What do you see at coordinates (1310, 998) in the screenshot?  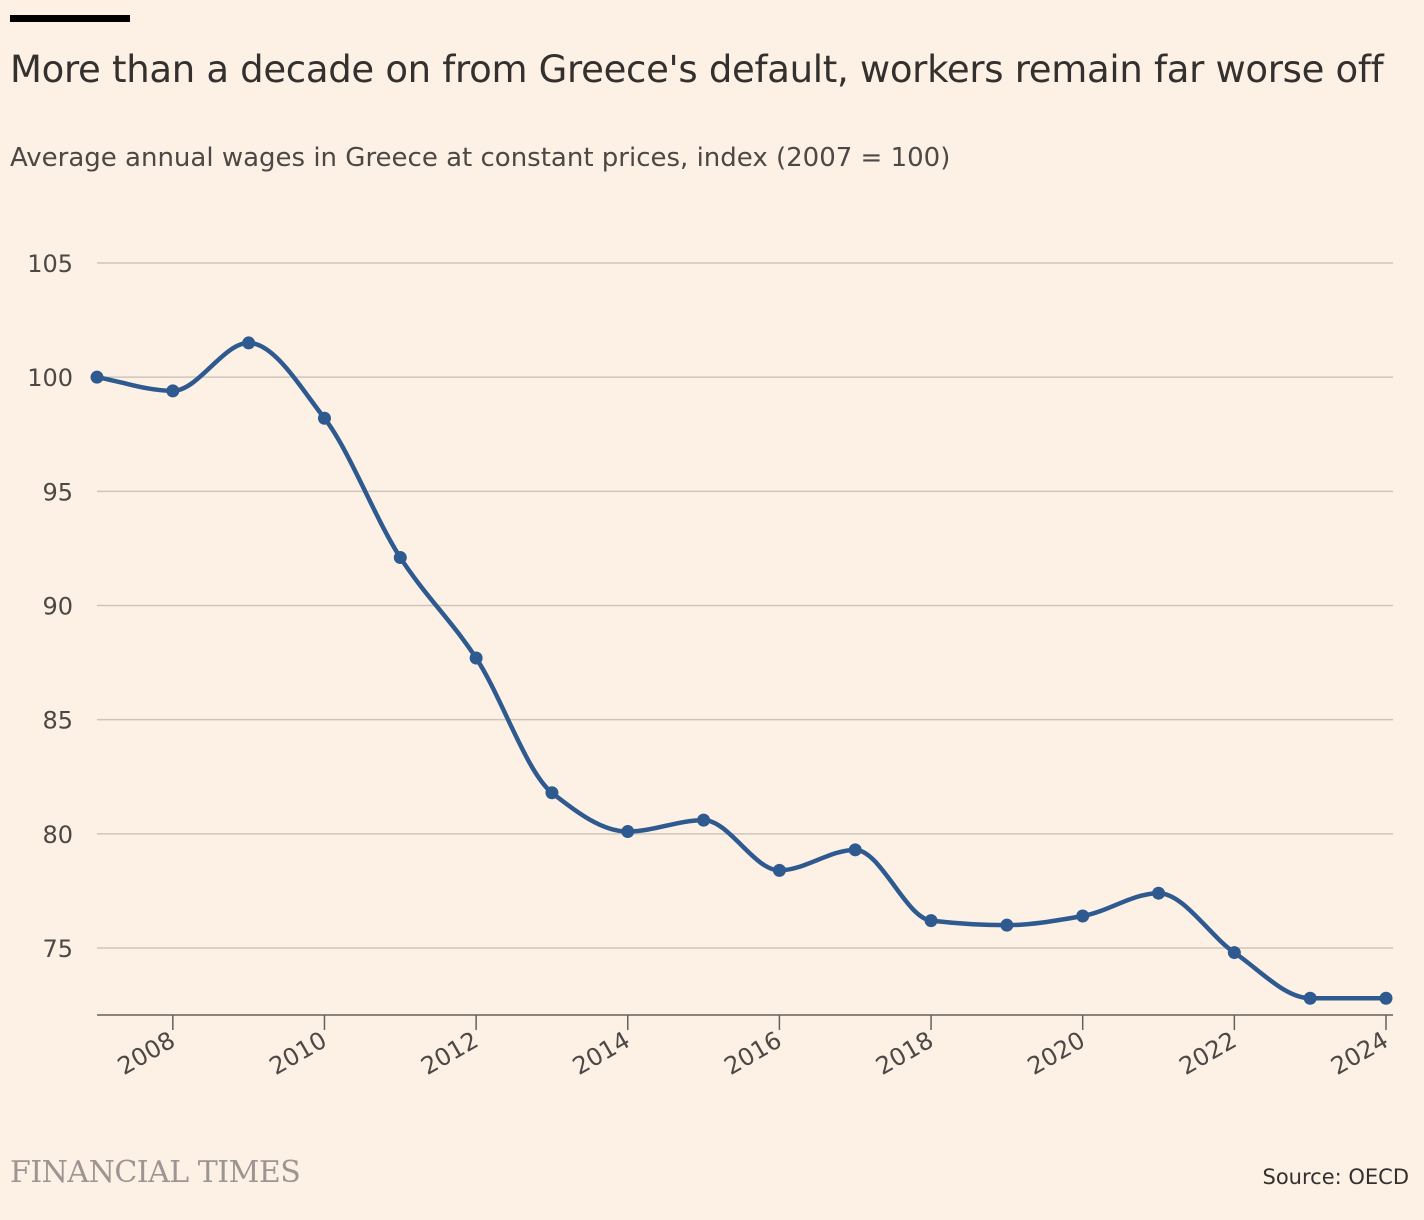 I see `data-point-2023` at bounding box center [1310, 998].